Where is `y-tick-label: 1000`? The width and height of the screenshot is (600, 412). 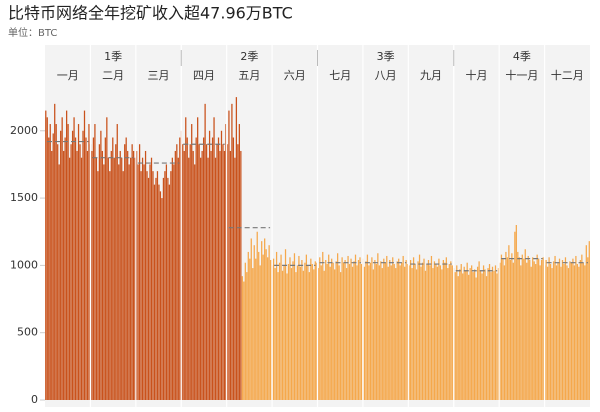 y-tick-label: 1000 is located at coordinates (24, 264).